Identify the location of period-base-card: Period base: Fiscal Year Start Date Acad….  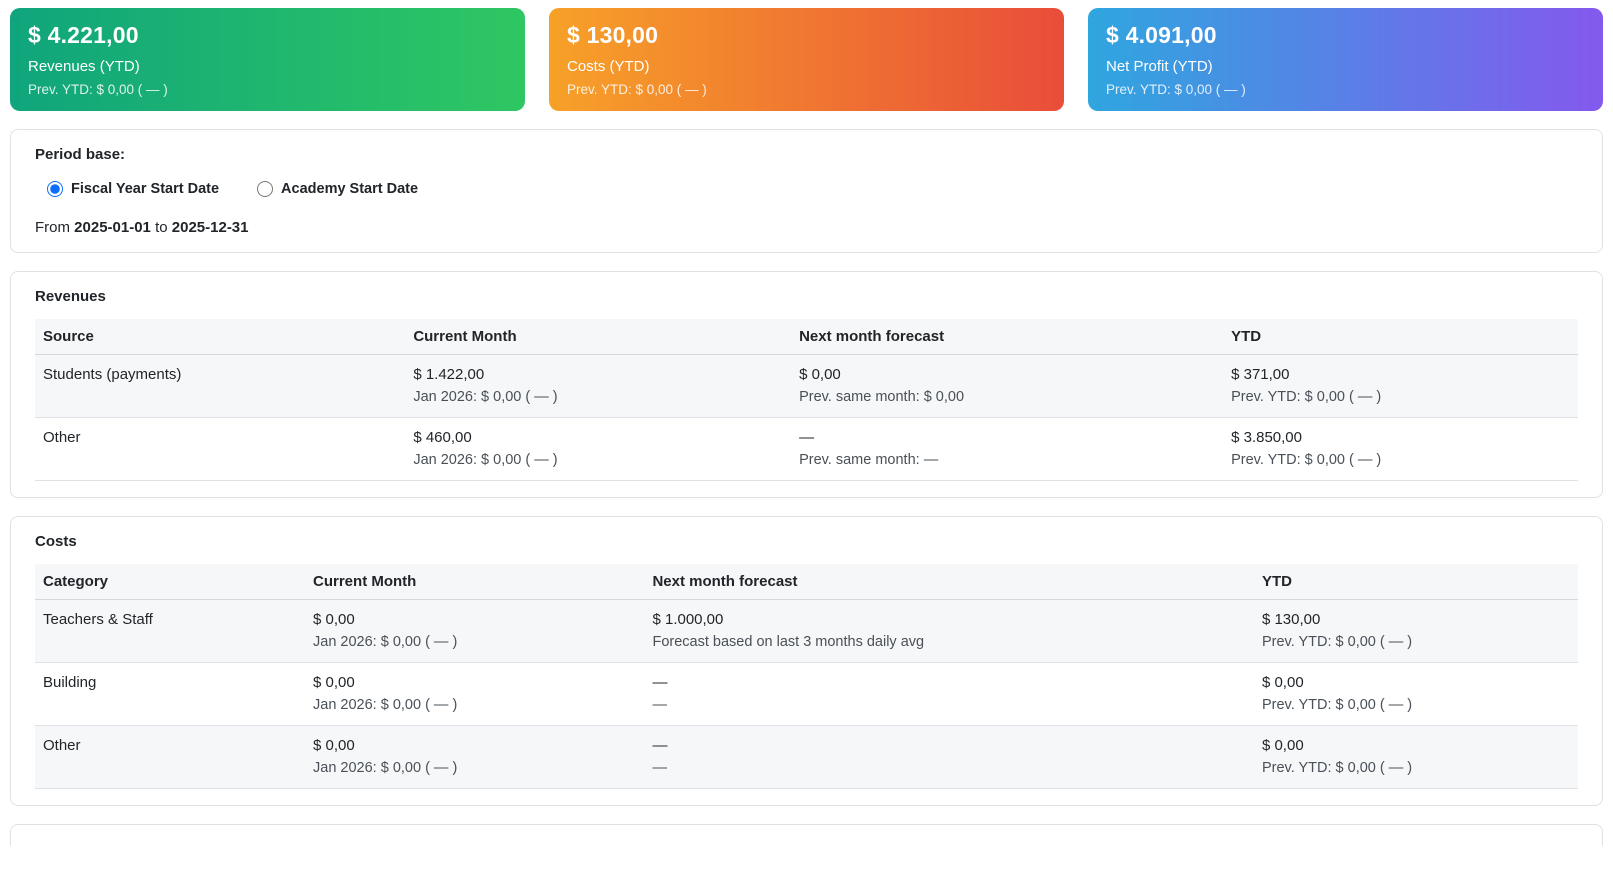
(806, 191).